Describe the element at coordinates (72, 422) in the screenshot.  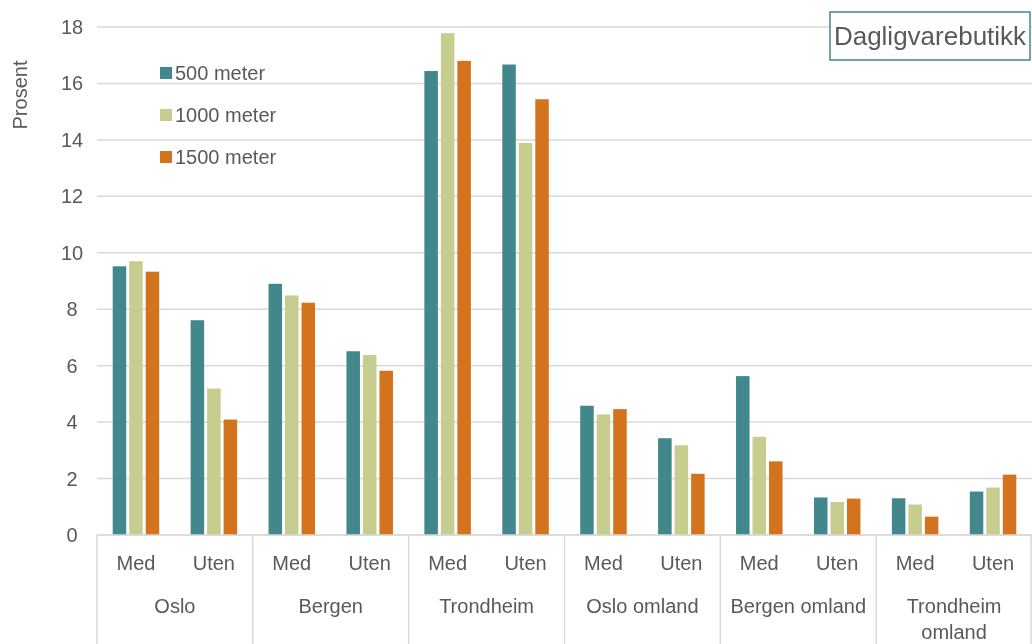
I see `y-tick-label: 4` at that location.